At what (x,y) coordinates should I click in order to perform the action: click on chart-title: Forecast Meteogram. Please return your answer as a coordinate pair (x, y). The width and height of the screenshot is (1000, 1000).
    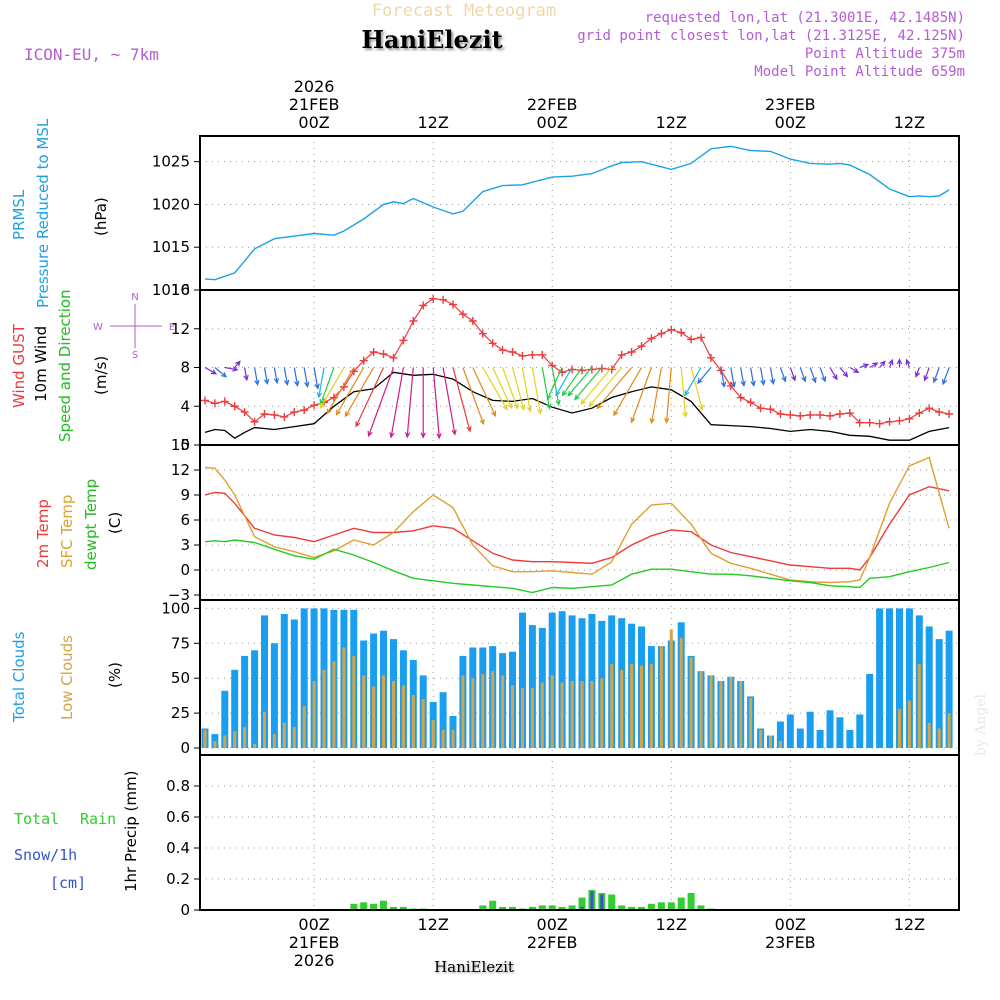
    Looking at the image, I should click on (464, 11).